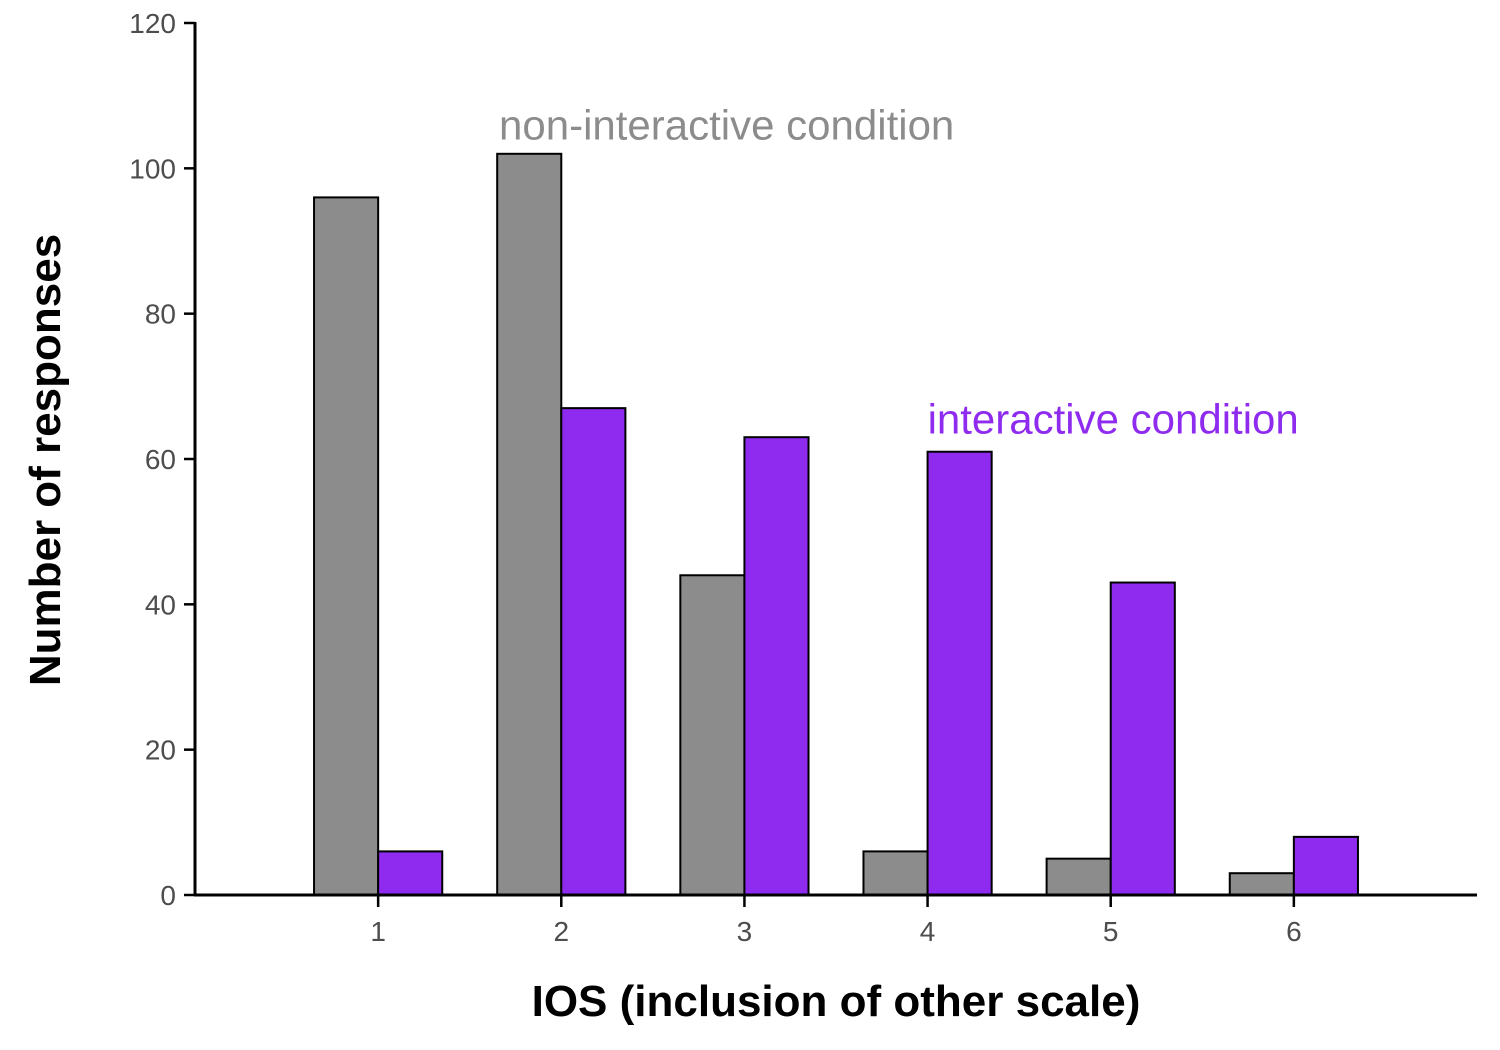  What do you see at coordinates (745, 931) in the screenshot?
I see `x-tick-label: 3` at bounding box center [745, 931].